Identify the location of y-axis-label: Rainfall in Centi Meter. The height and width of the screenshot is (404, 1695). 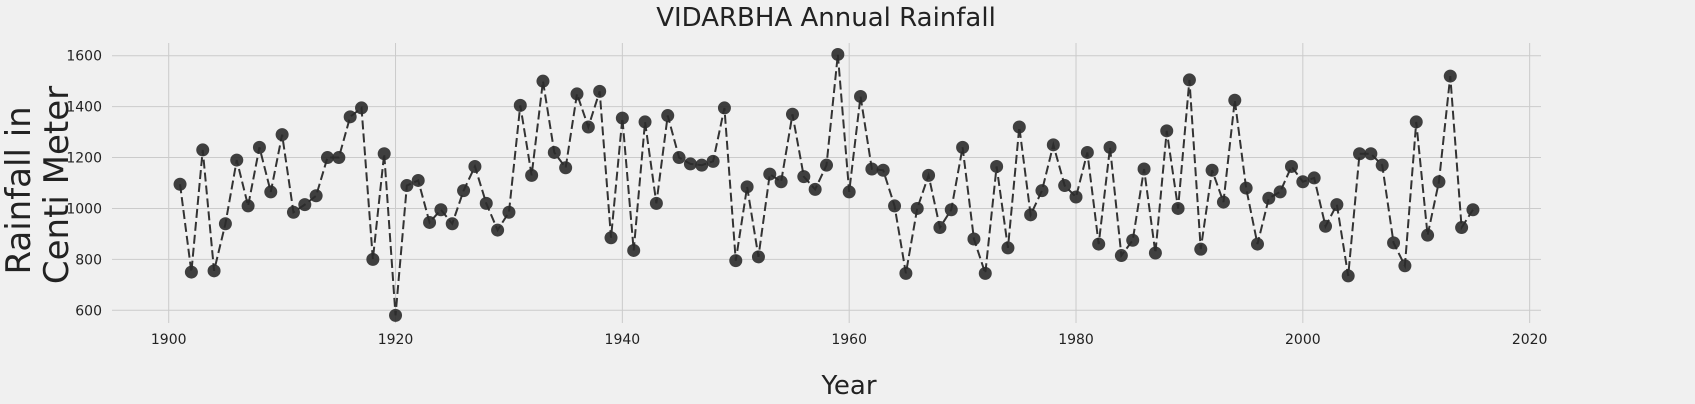
(38, 185).